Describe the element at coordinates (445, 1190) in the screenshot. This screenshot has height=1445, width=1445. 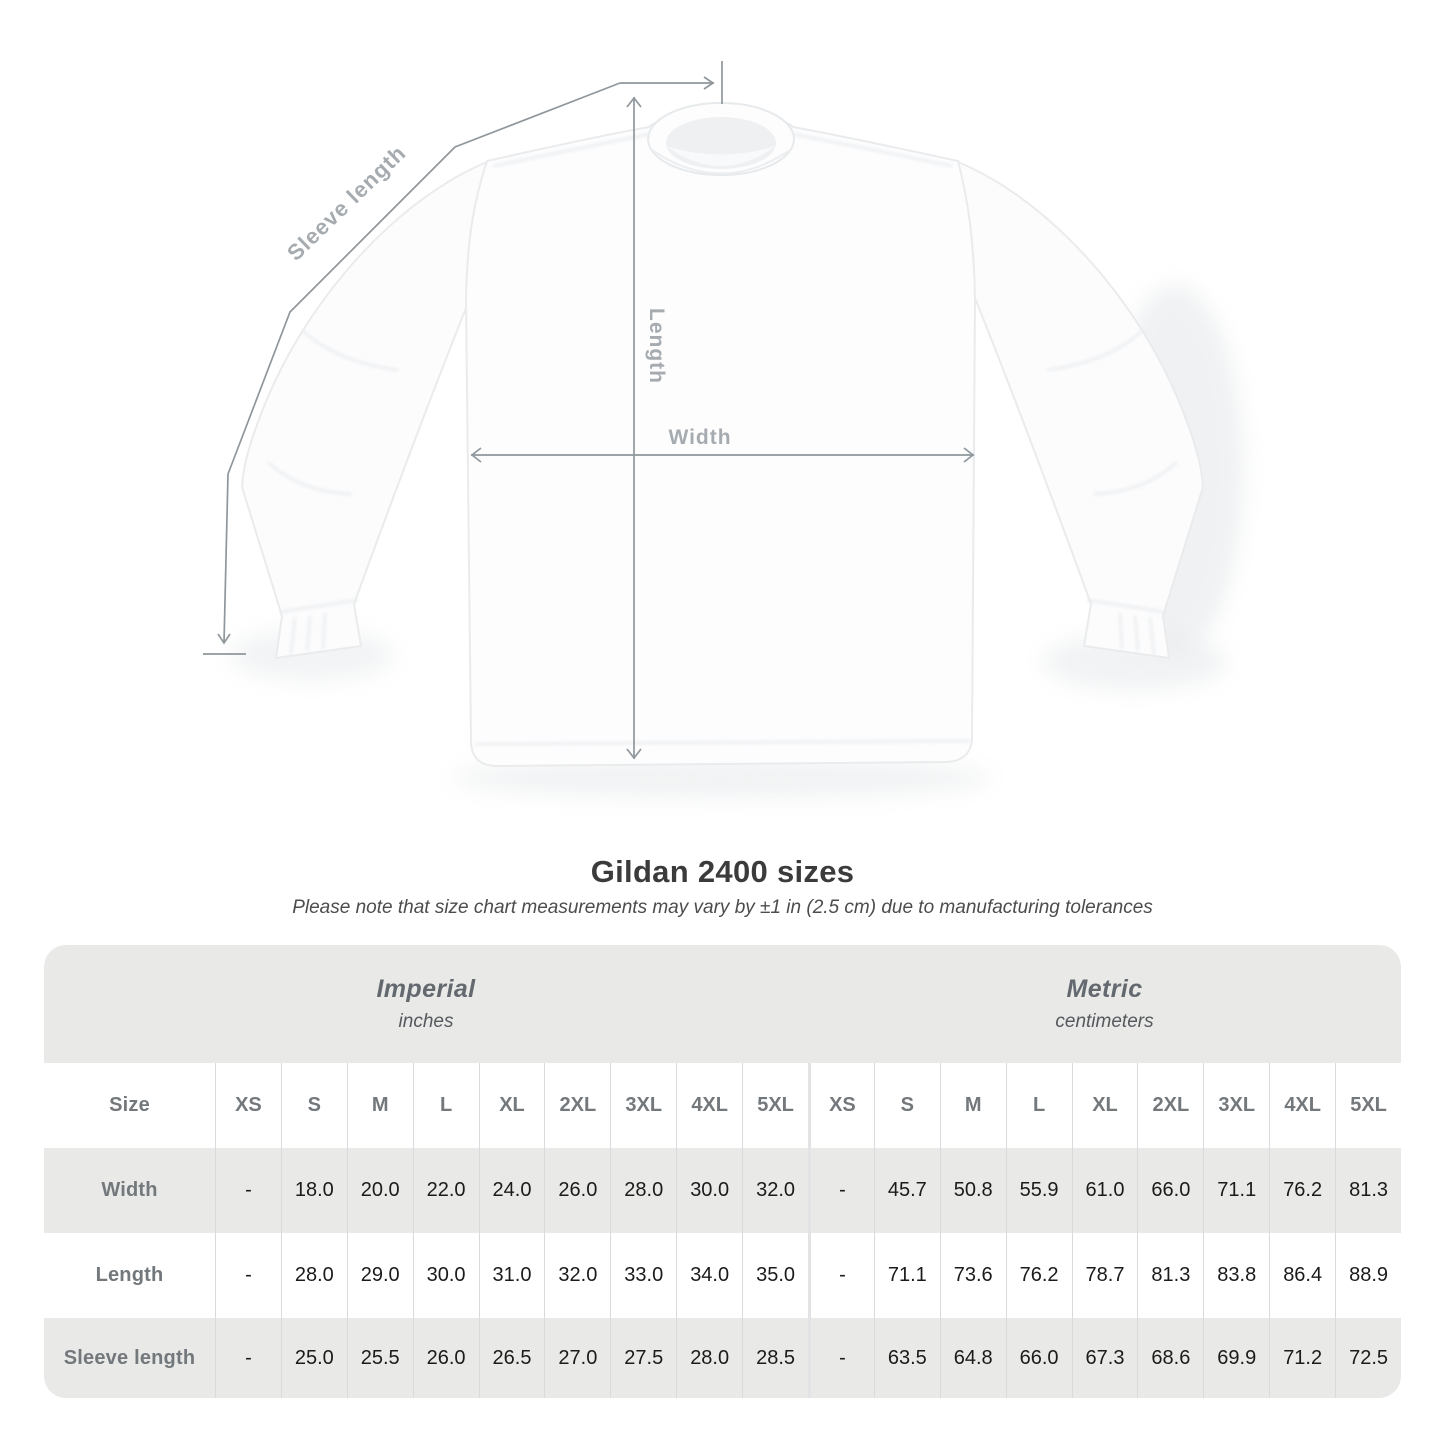
I see `value-cell: 22.0` at that location.